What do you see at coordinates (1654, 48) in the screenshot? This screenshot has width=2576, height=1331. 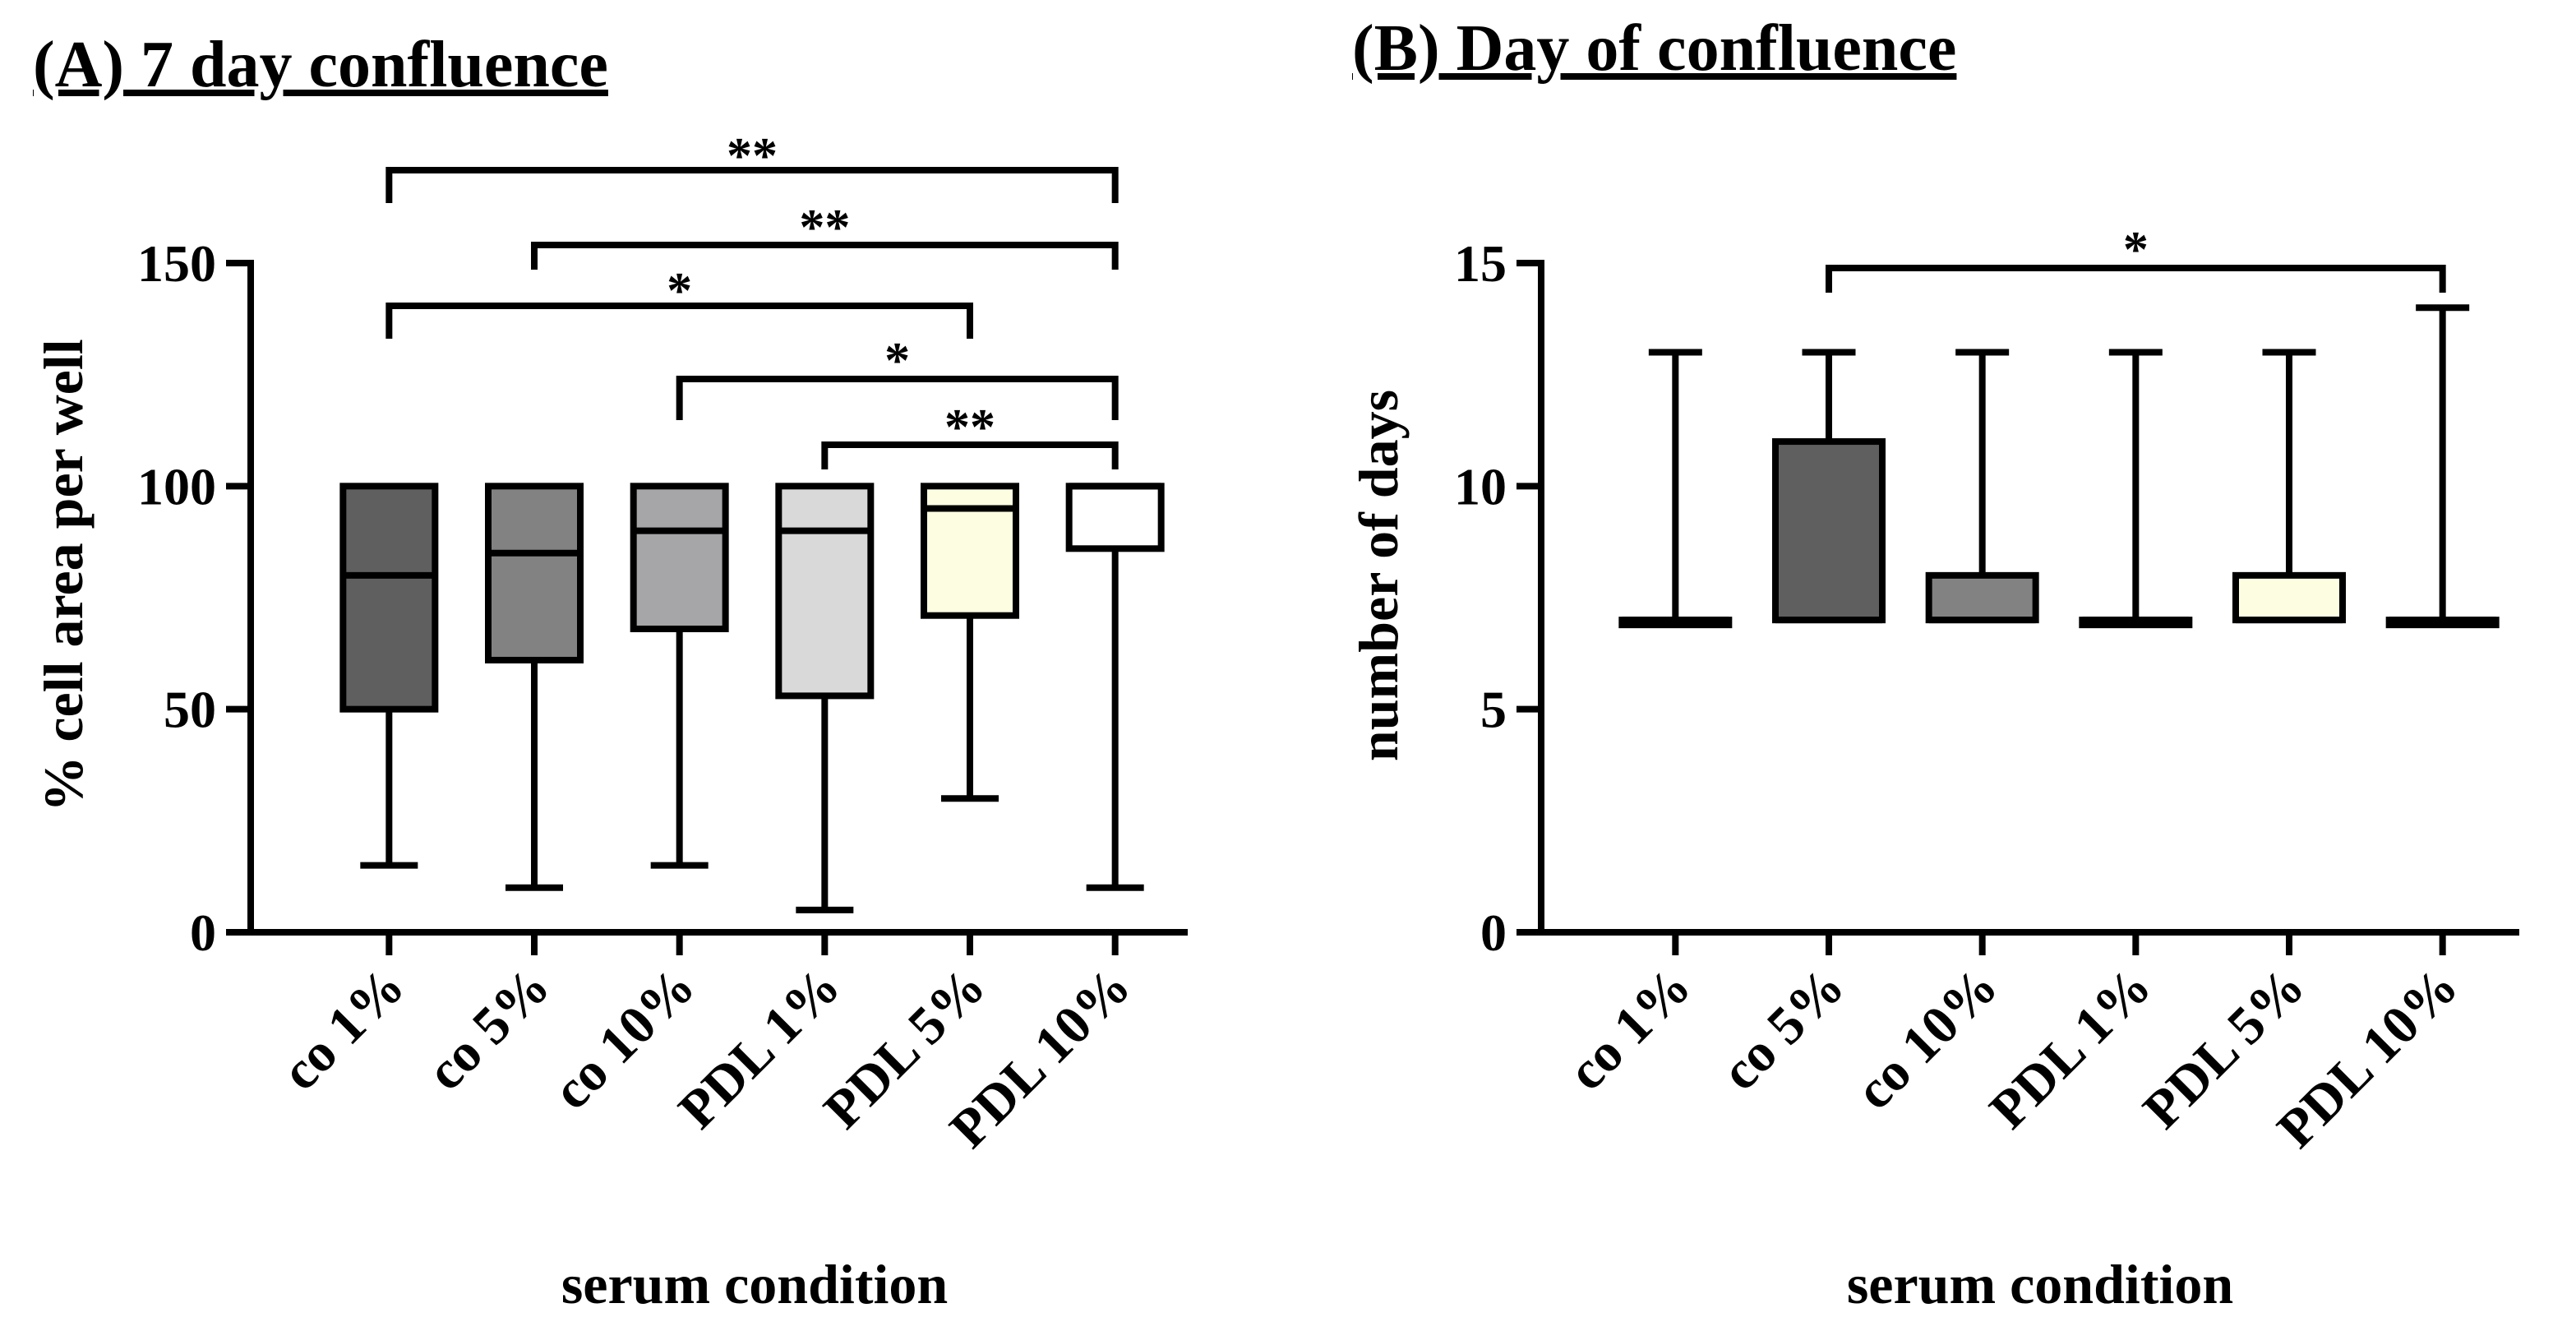 I see `panel-b-title: (B) Day of confluence` at bounding box center [1654, 48].